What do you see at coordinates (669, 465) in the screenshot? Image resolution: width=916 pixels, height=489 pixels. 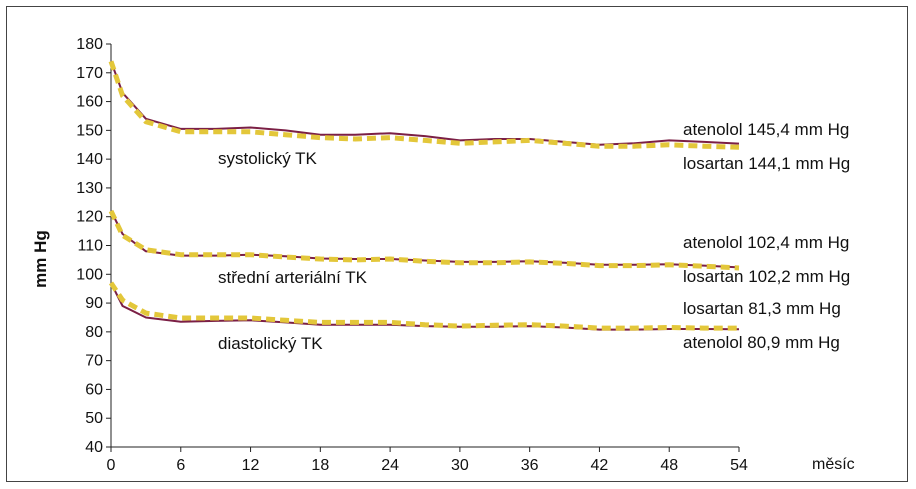 I see `x-tick-label: 48` at bounding box center [669, 465].